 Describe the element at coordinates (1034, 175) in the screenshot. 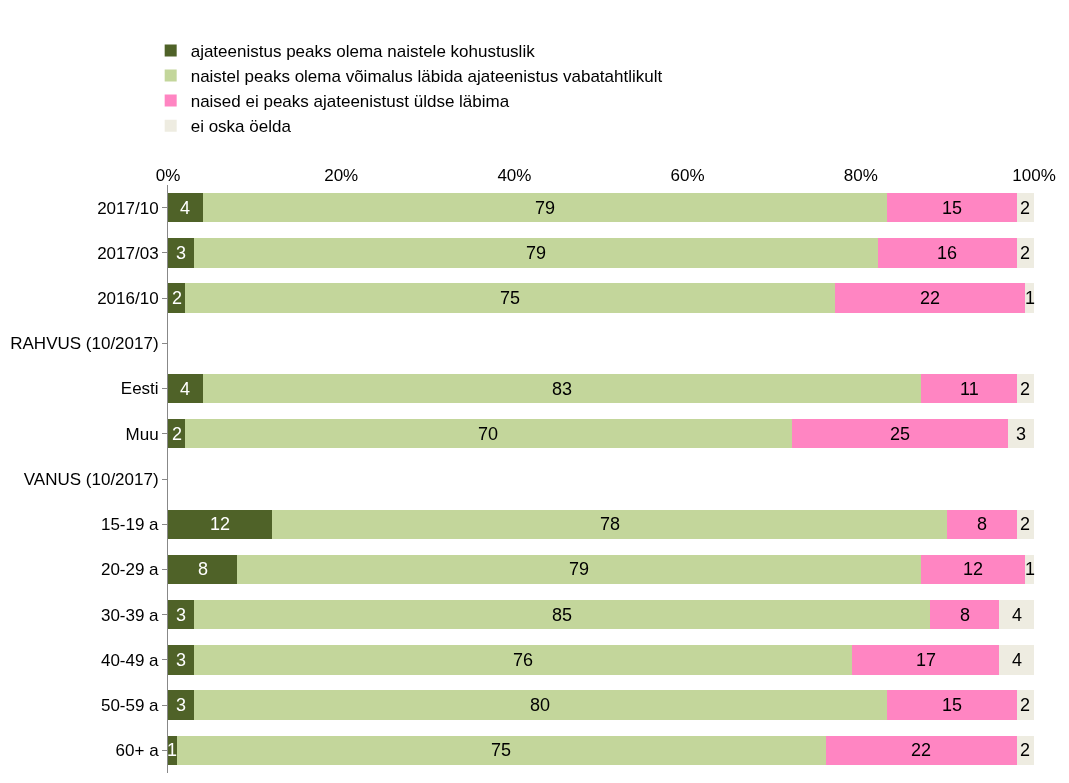

I see `x-tick-label: 100%` at that location.